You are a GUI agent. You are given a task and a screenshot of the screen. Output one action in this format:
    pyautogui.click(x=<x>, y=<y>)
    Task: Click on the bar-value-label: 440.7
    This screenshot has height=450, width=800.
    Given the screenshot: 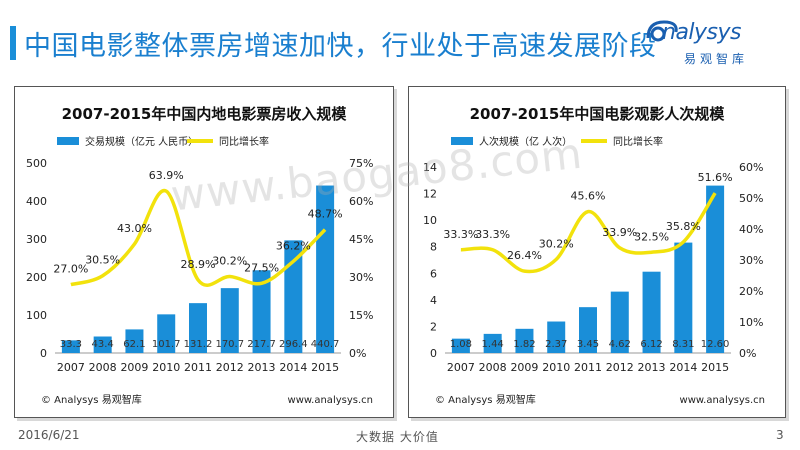 What is the action you would take?
    pyautogui.click(x=325, y=344)
    